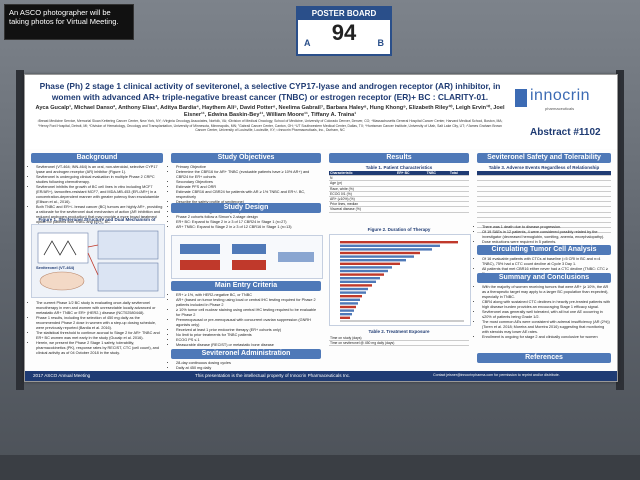 The image size is (640, 480). I want to click on list-item: Daily at 450 mg daily, so click(248, 368).